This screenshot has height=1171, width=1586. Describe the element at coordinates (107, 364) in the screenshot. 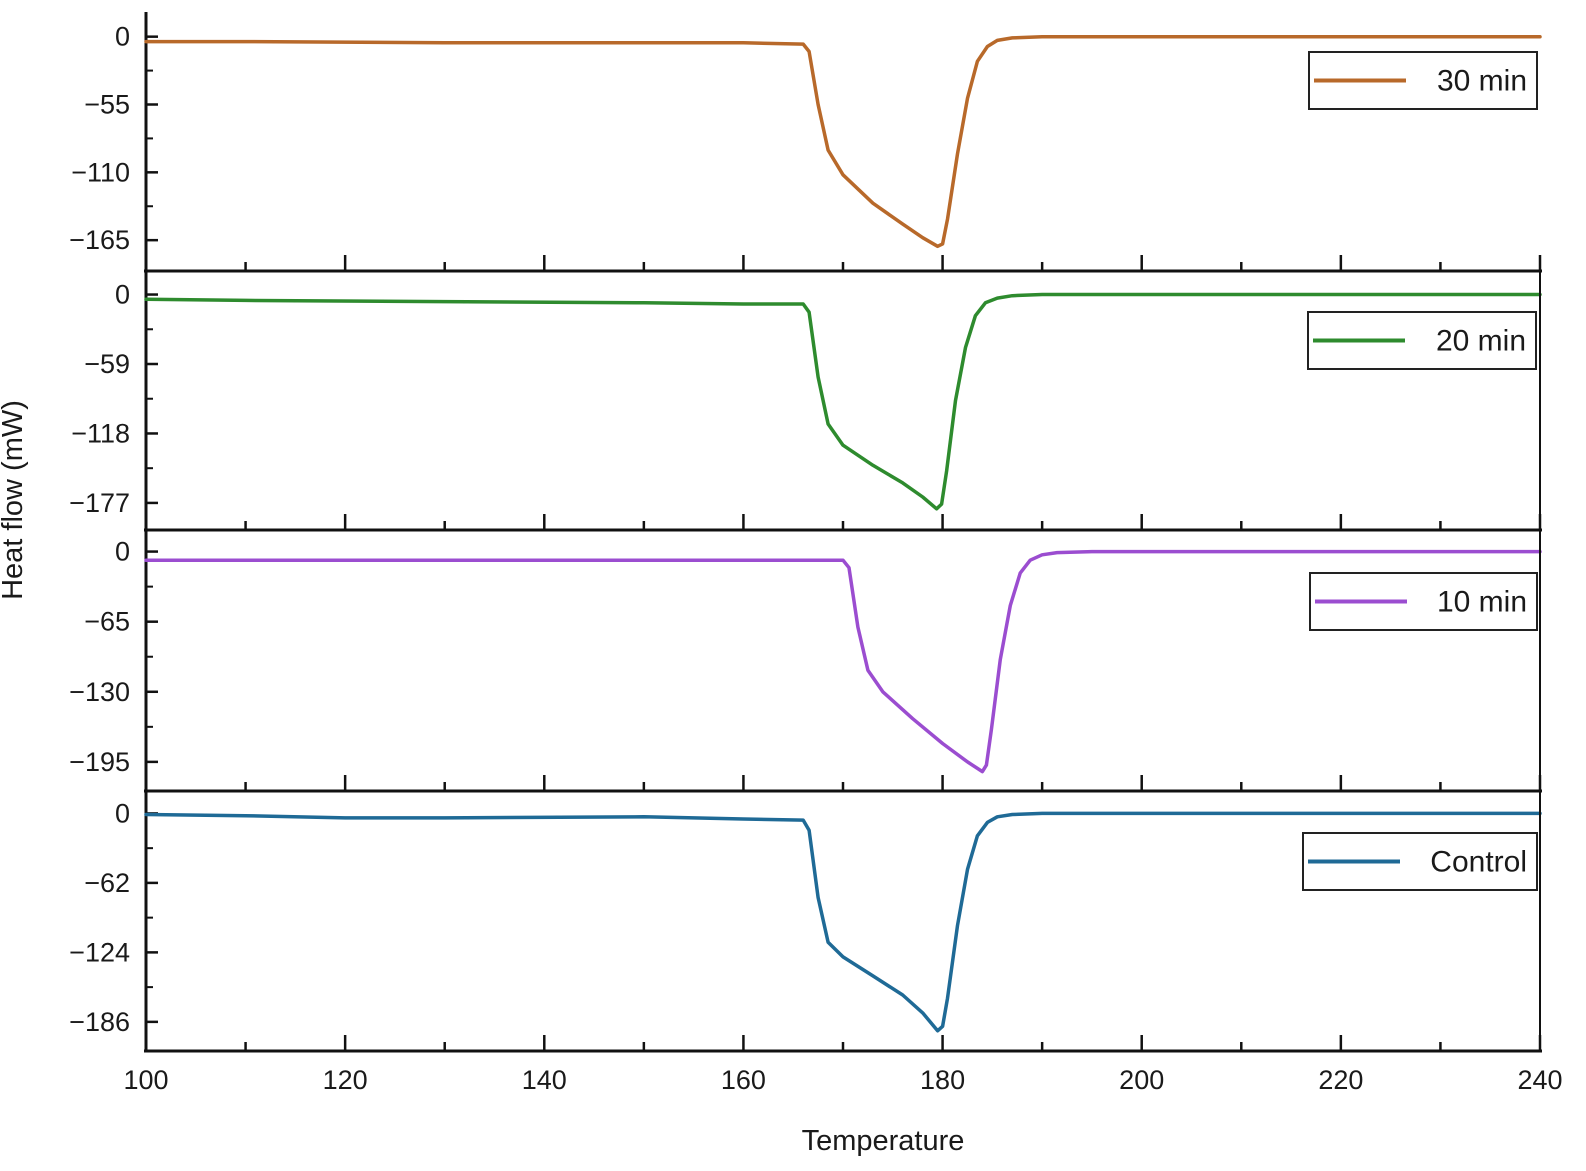

I see `y-tick-label: −59` at that location.